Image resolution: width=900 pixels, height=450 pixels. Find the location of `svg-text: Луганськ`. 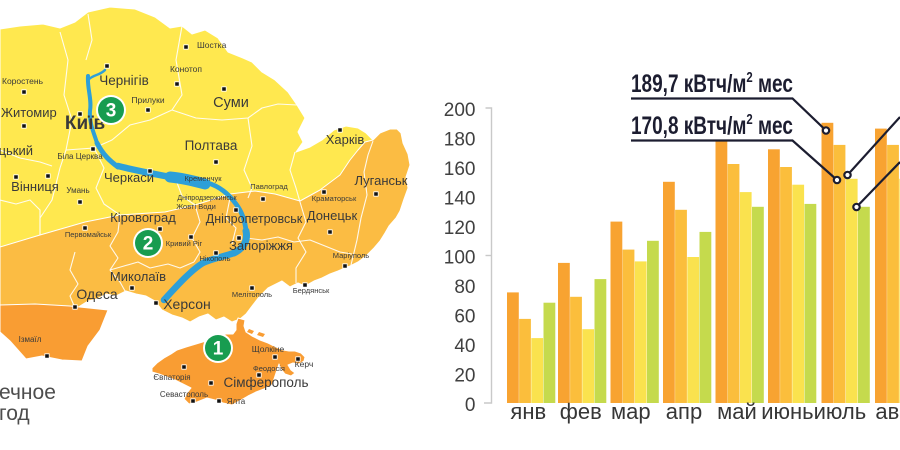

svg-text: Луганськ is located at coordinates (380, 180).